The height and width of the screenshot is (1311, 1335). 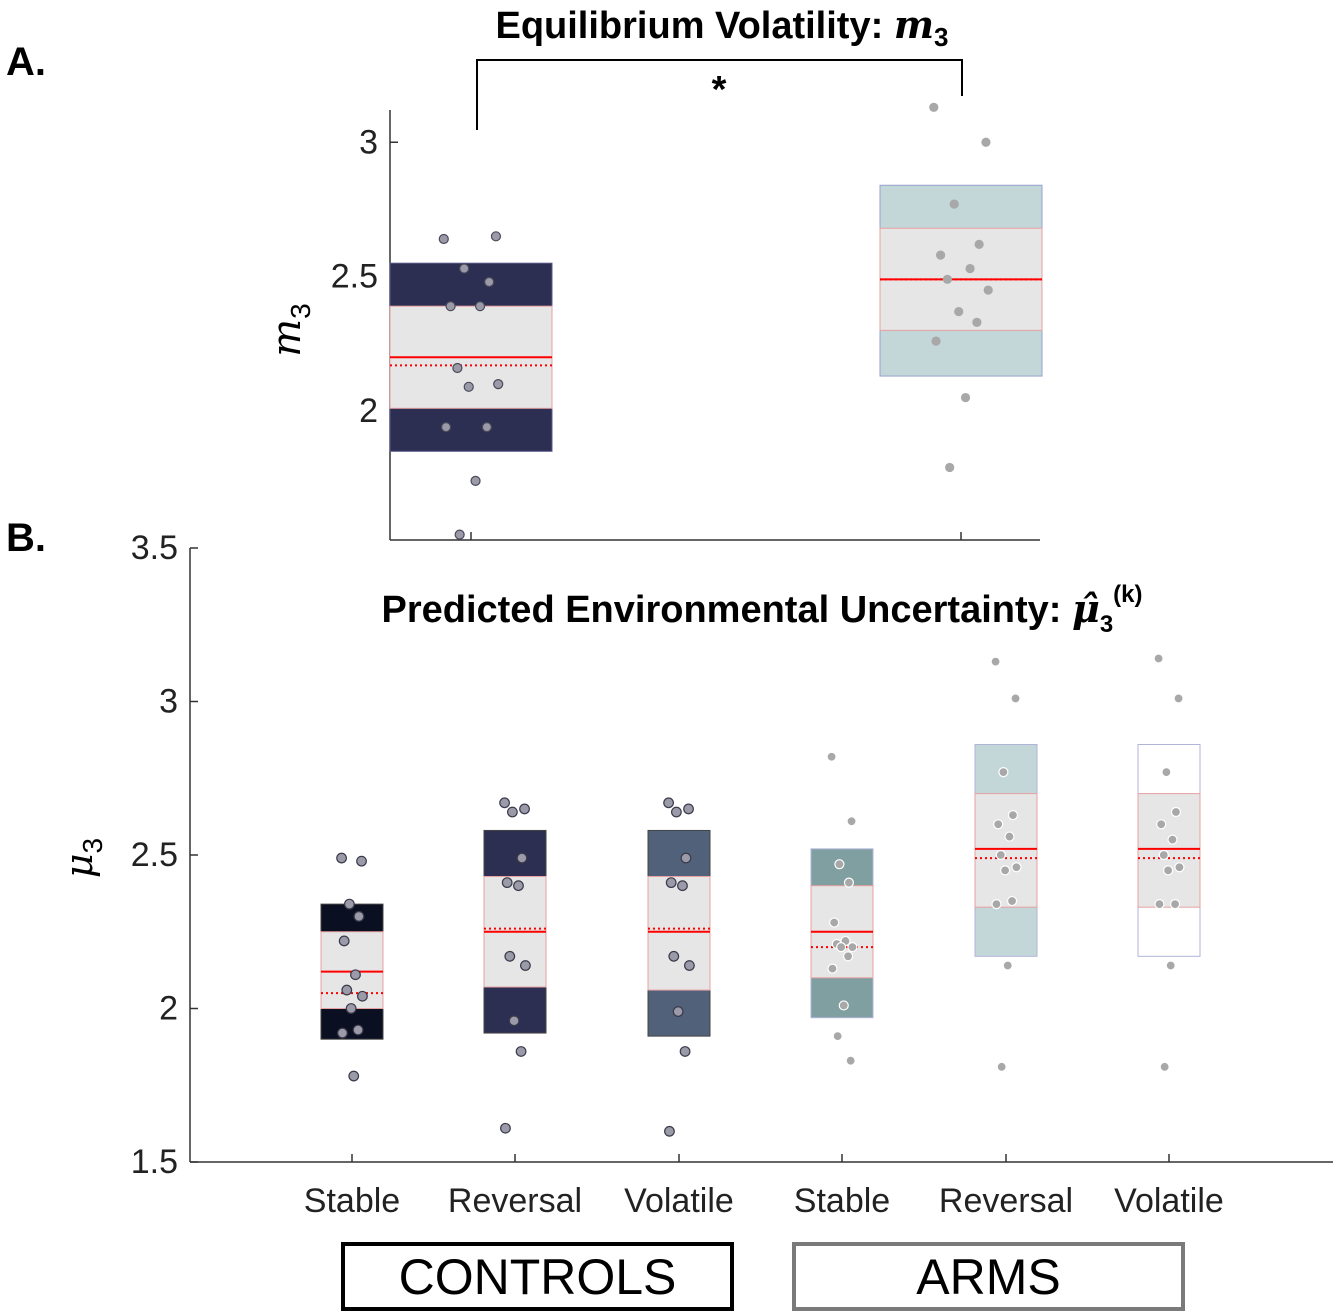 I want to click on b-title-sup: (k), so click(x=1127, y=594).